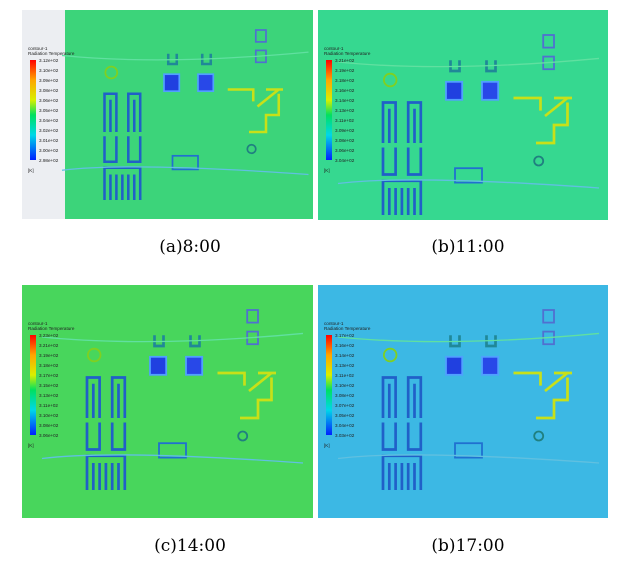 The height and width of the screenshot is (571, 643). Describe the element at coordinates (345, 435) in the screenshot. I see `legend-label: 3.03e+02` at that location.